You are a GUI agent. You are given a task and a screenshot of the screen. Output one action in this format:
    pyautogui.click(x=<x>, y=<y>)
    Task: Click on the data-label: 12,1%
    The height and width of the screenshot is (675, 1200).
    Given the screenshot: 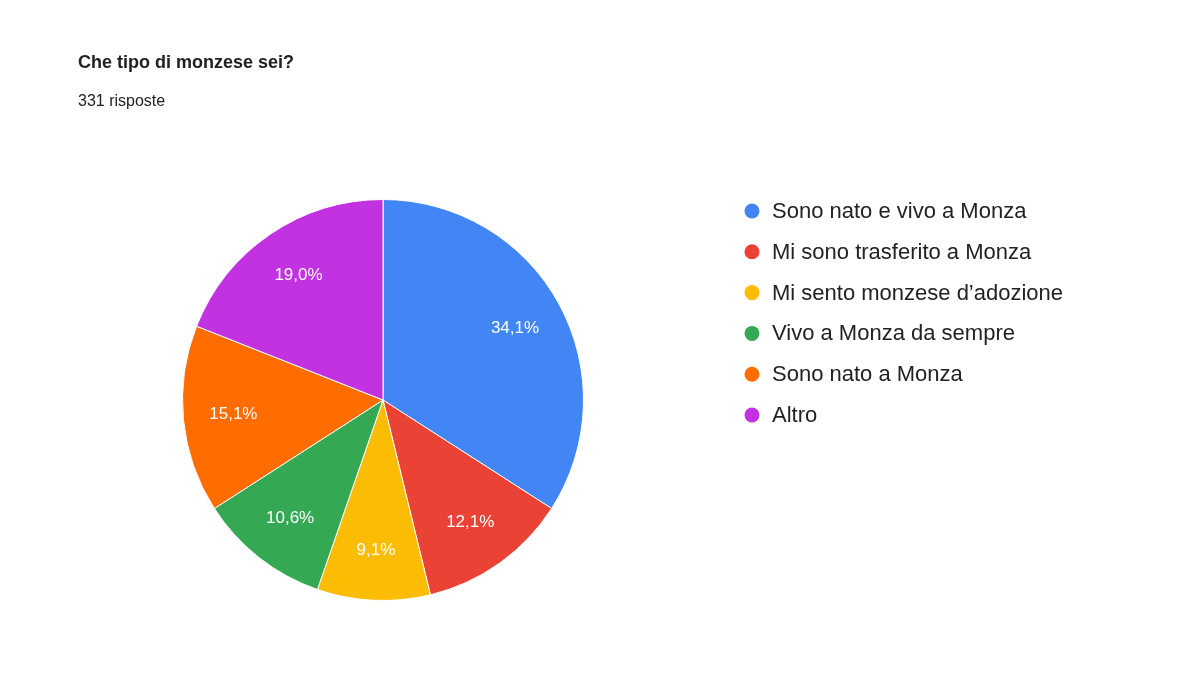 What is the action you would take?
    pyautogui.click(x=470, y=522)
    